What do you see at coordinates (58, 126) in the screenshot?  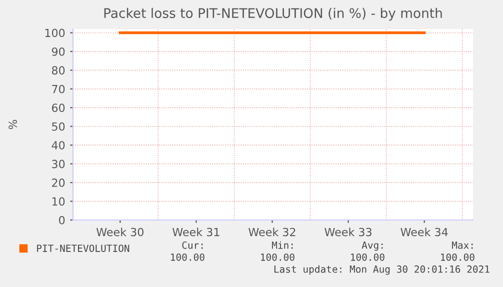 I see `y-tick-label: 50` at bounding box center [58, 126].